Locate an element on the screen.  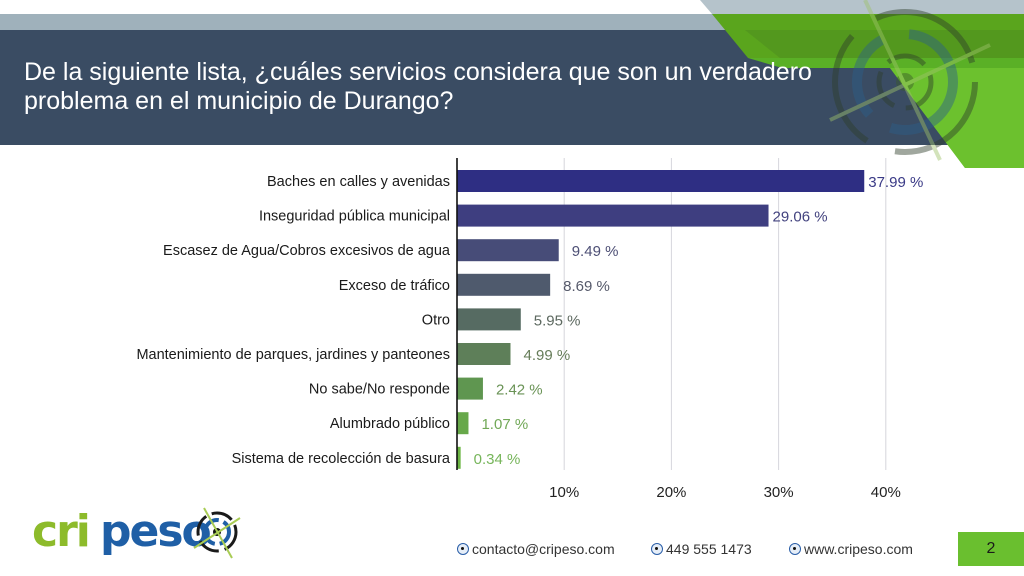
category-label: Exceso de tráfico is located at coordinates (394, 286).